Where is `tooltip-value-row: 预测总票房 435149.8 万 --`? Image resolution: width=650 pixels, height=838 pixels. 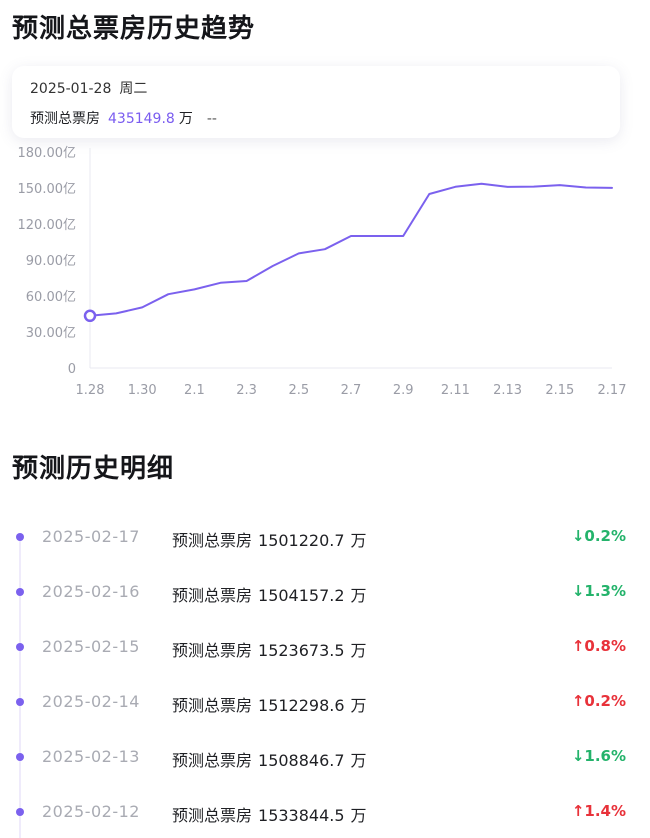 tooltip-value-row: 预测总票房 435149.8 万 -- is located at coordinates (123, 118).